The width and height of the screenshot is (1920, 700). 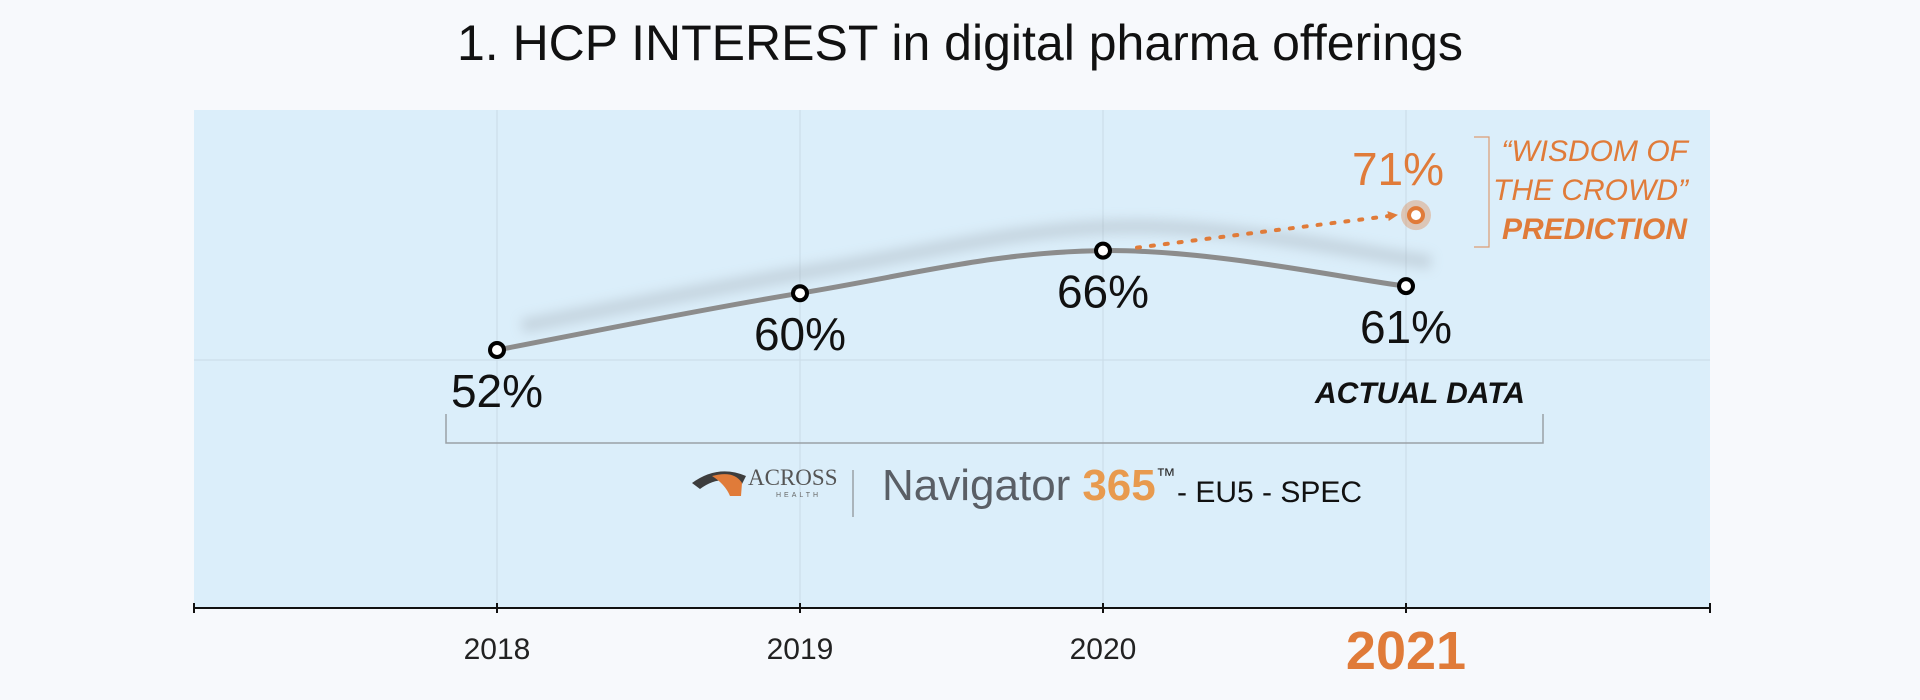 What do you see at coordinates (1103, 292) in the screenshot?
I see `value-label-2020: 66%` at bounding box center [1103, 292].